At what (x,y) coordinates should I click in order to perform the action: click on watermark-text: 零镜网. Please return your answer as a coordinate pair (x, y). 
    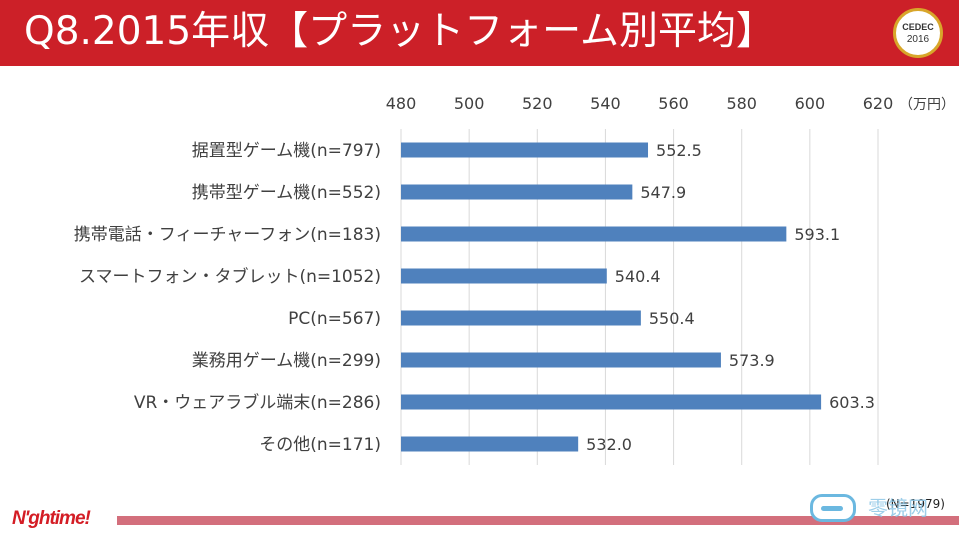
    Looking at the image, I should click on (898, 508).